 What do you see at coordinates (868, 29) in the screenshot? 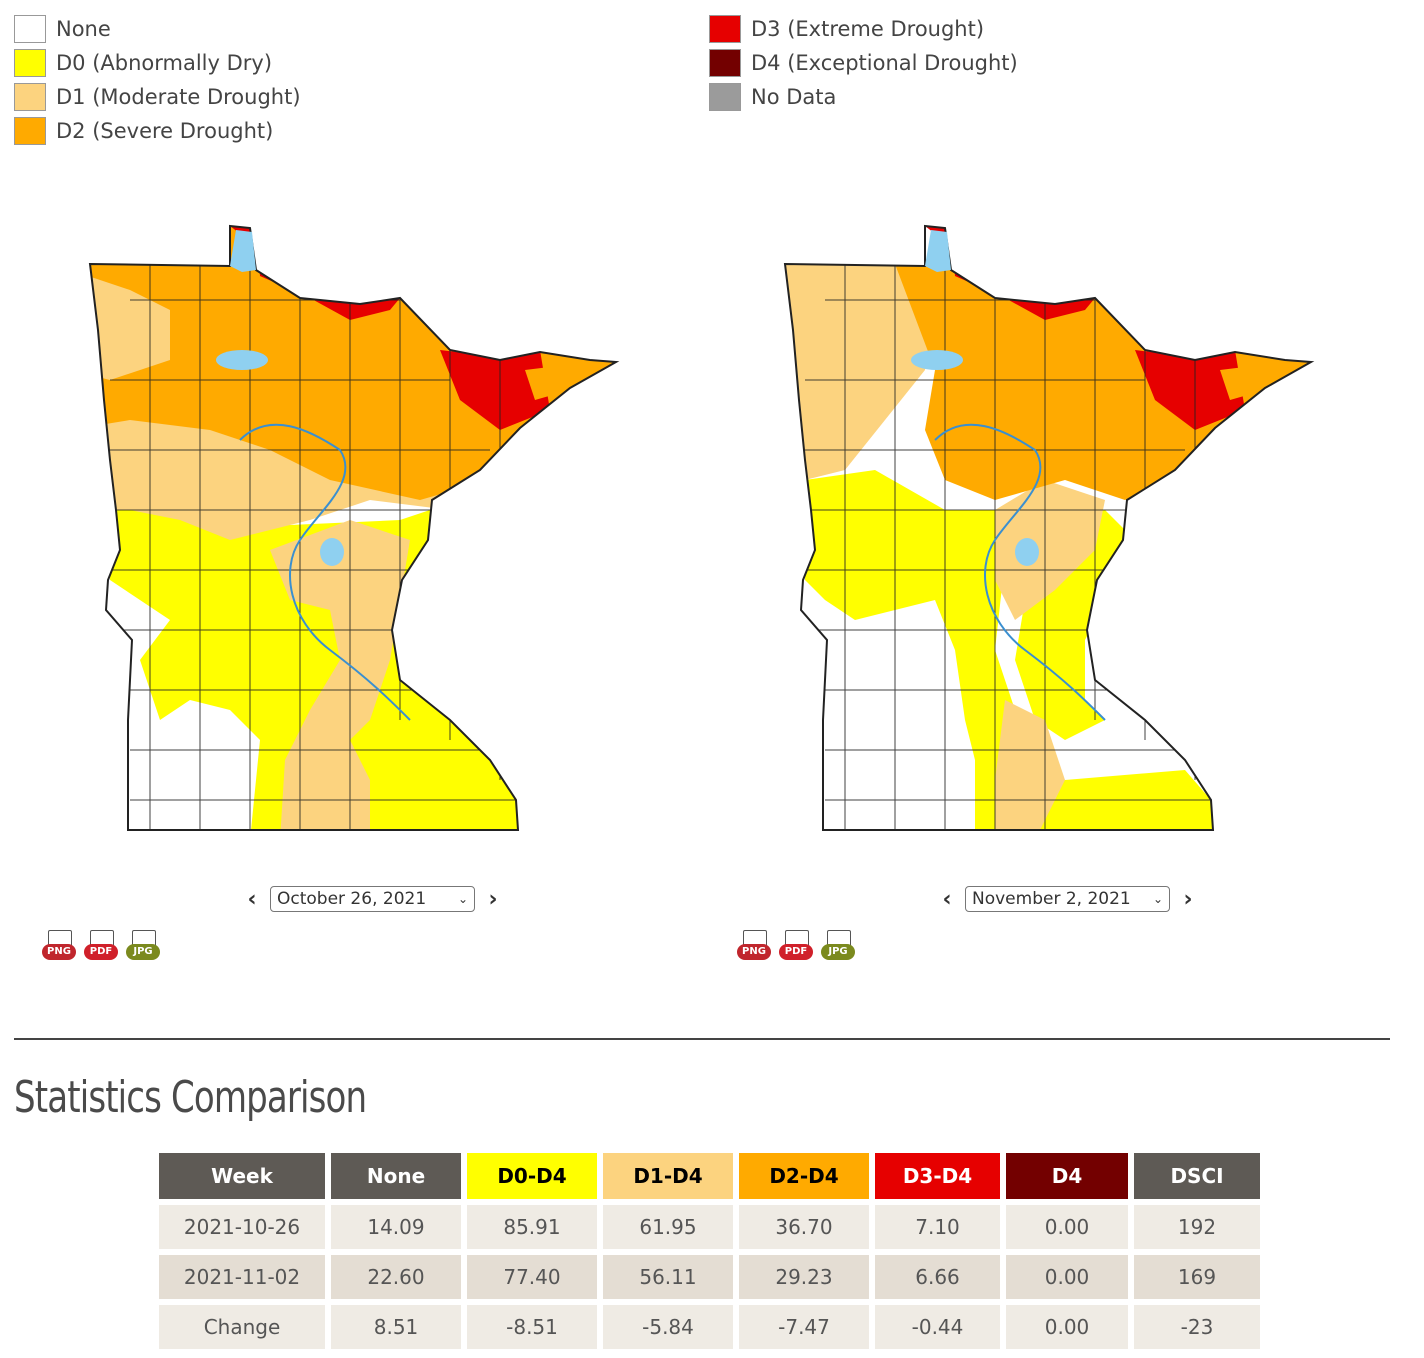
I see `legend-label: D3 (Extreme Drought)` at bounding box center [868, 29].